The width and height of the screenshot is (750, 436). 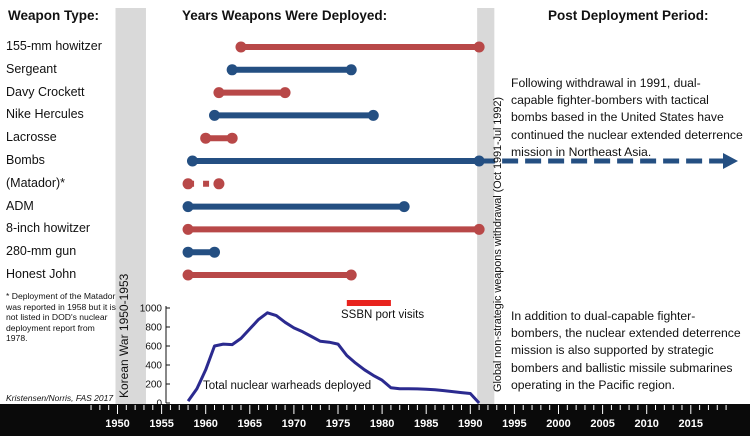 I want to click on source-credit: Kristensen/Norris, FAS 2017, so click(x=60, y=398).